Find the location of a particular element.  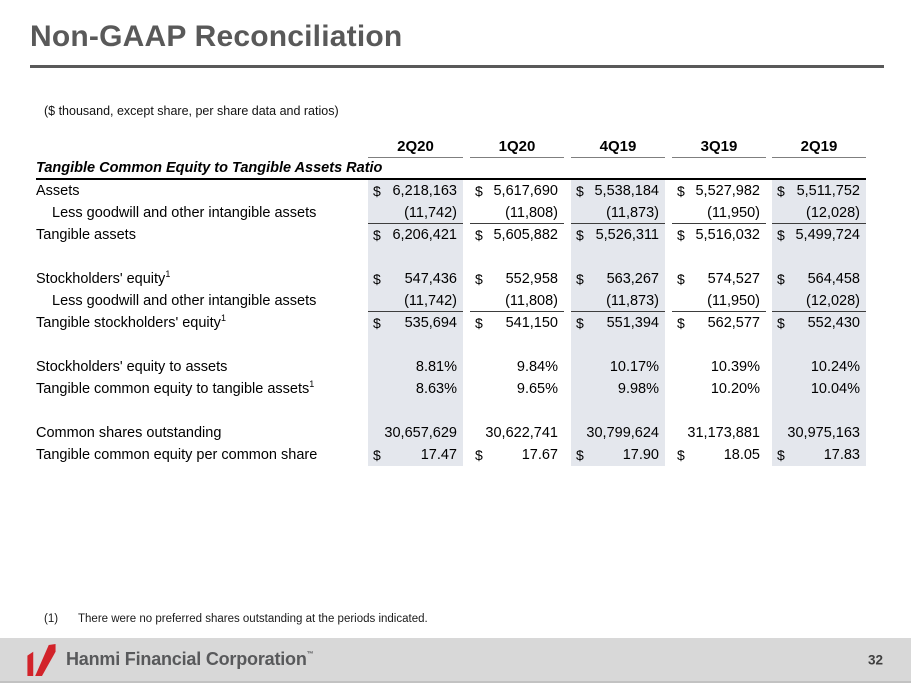

cell-value: 10.24% is located at coordinates (835, 367).